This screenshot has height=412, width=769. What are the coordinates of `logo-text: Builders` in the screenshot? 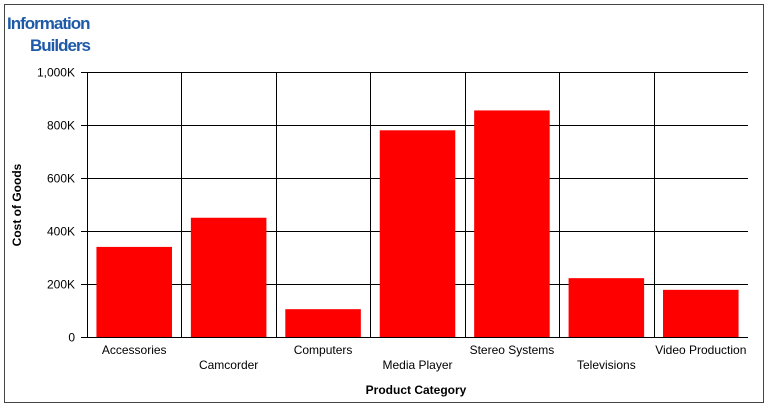 It's located at (60, 45).